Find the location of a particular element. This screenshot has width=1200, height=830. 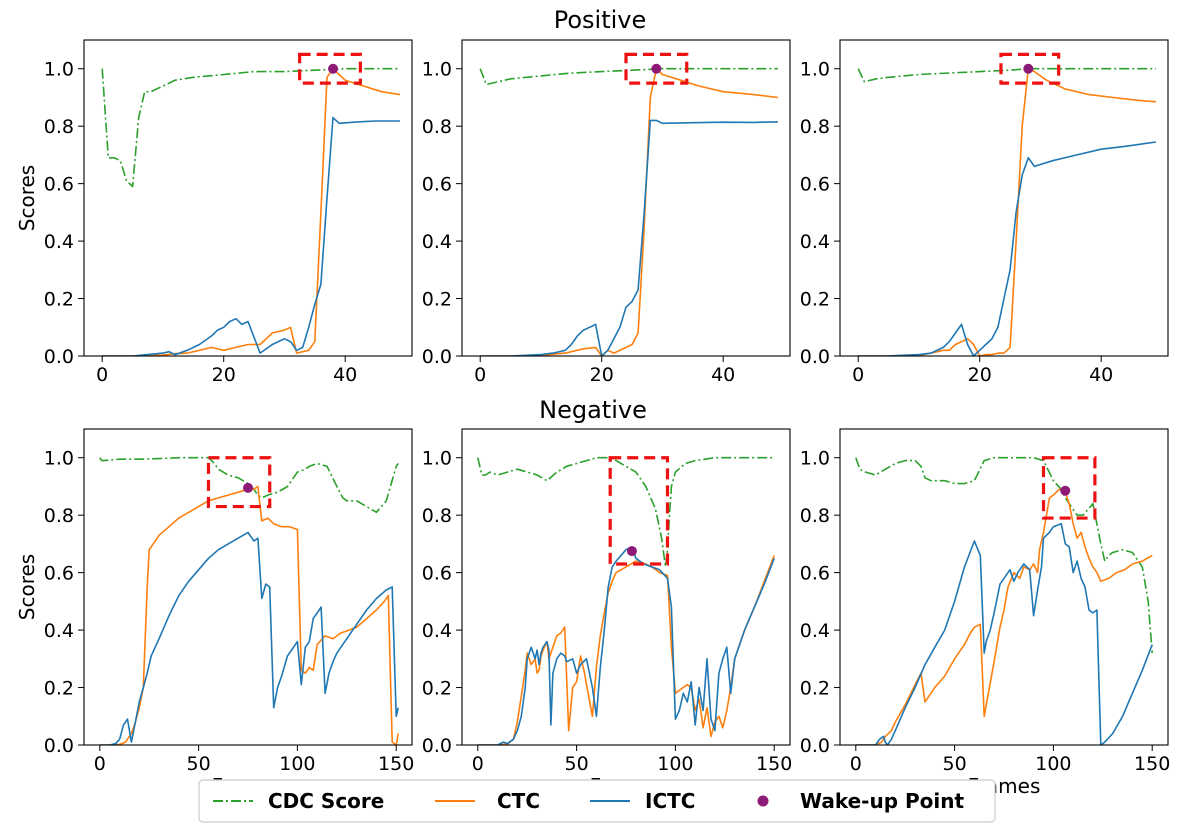

y-axis-title: Scores is located at coordinates (27, 198).